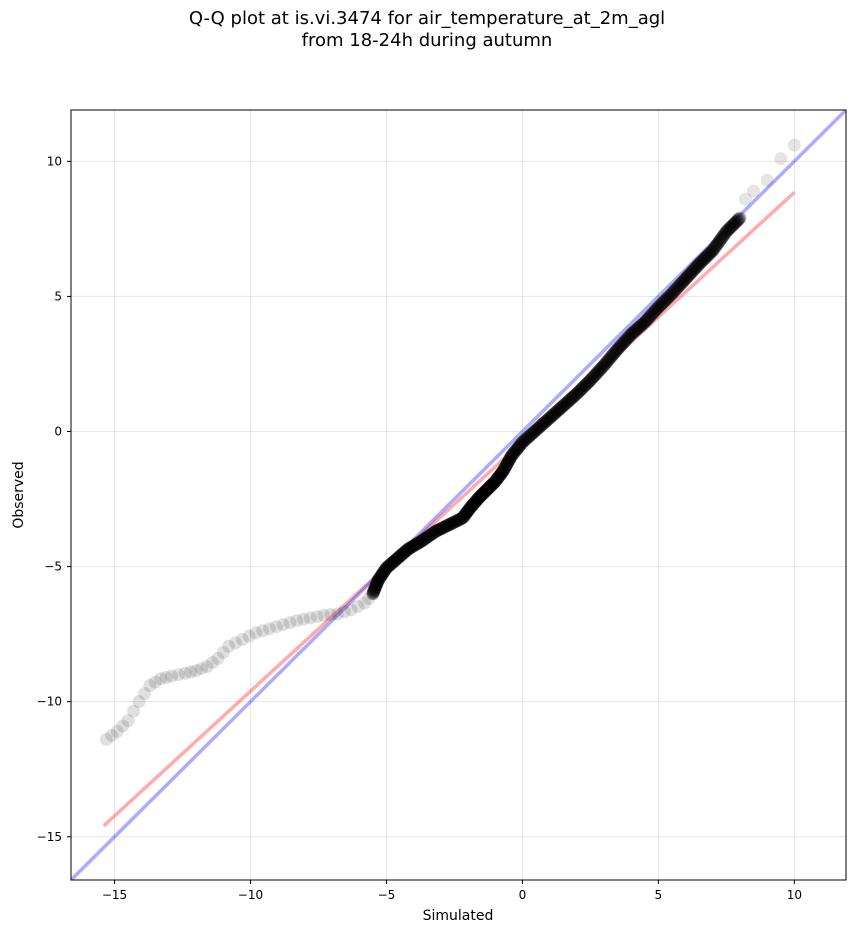 This screenshot has height=934, width=854. I want to click on chart-title-line2: from 18-24h during autumn, so click(427, 40).